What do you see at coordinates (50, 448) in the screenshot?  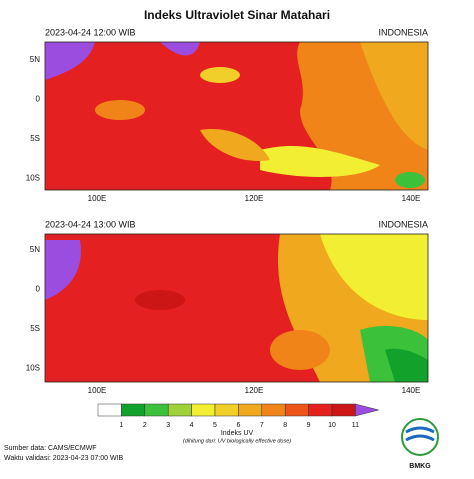 I see `source: Sumber data: CAMS/ECMWF` at bounding box center [50, 448].